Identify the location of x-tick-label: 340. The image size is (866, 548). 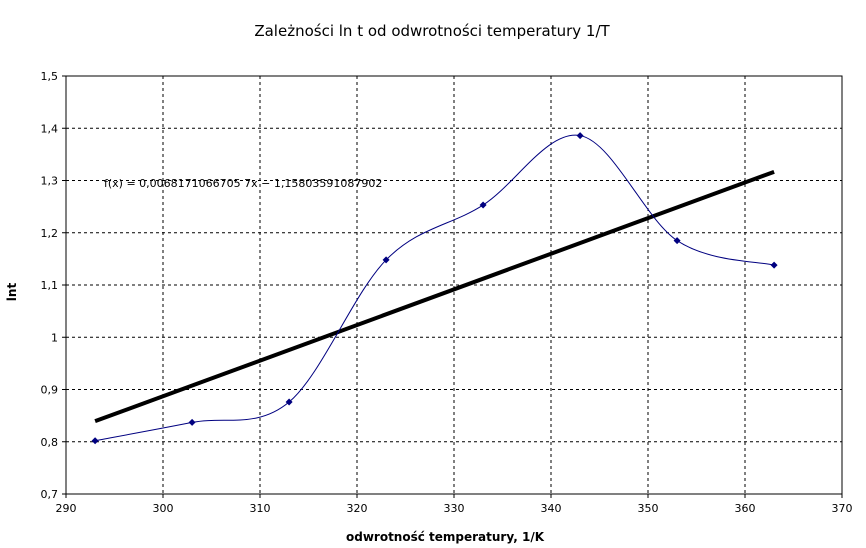
(551, 508).